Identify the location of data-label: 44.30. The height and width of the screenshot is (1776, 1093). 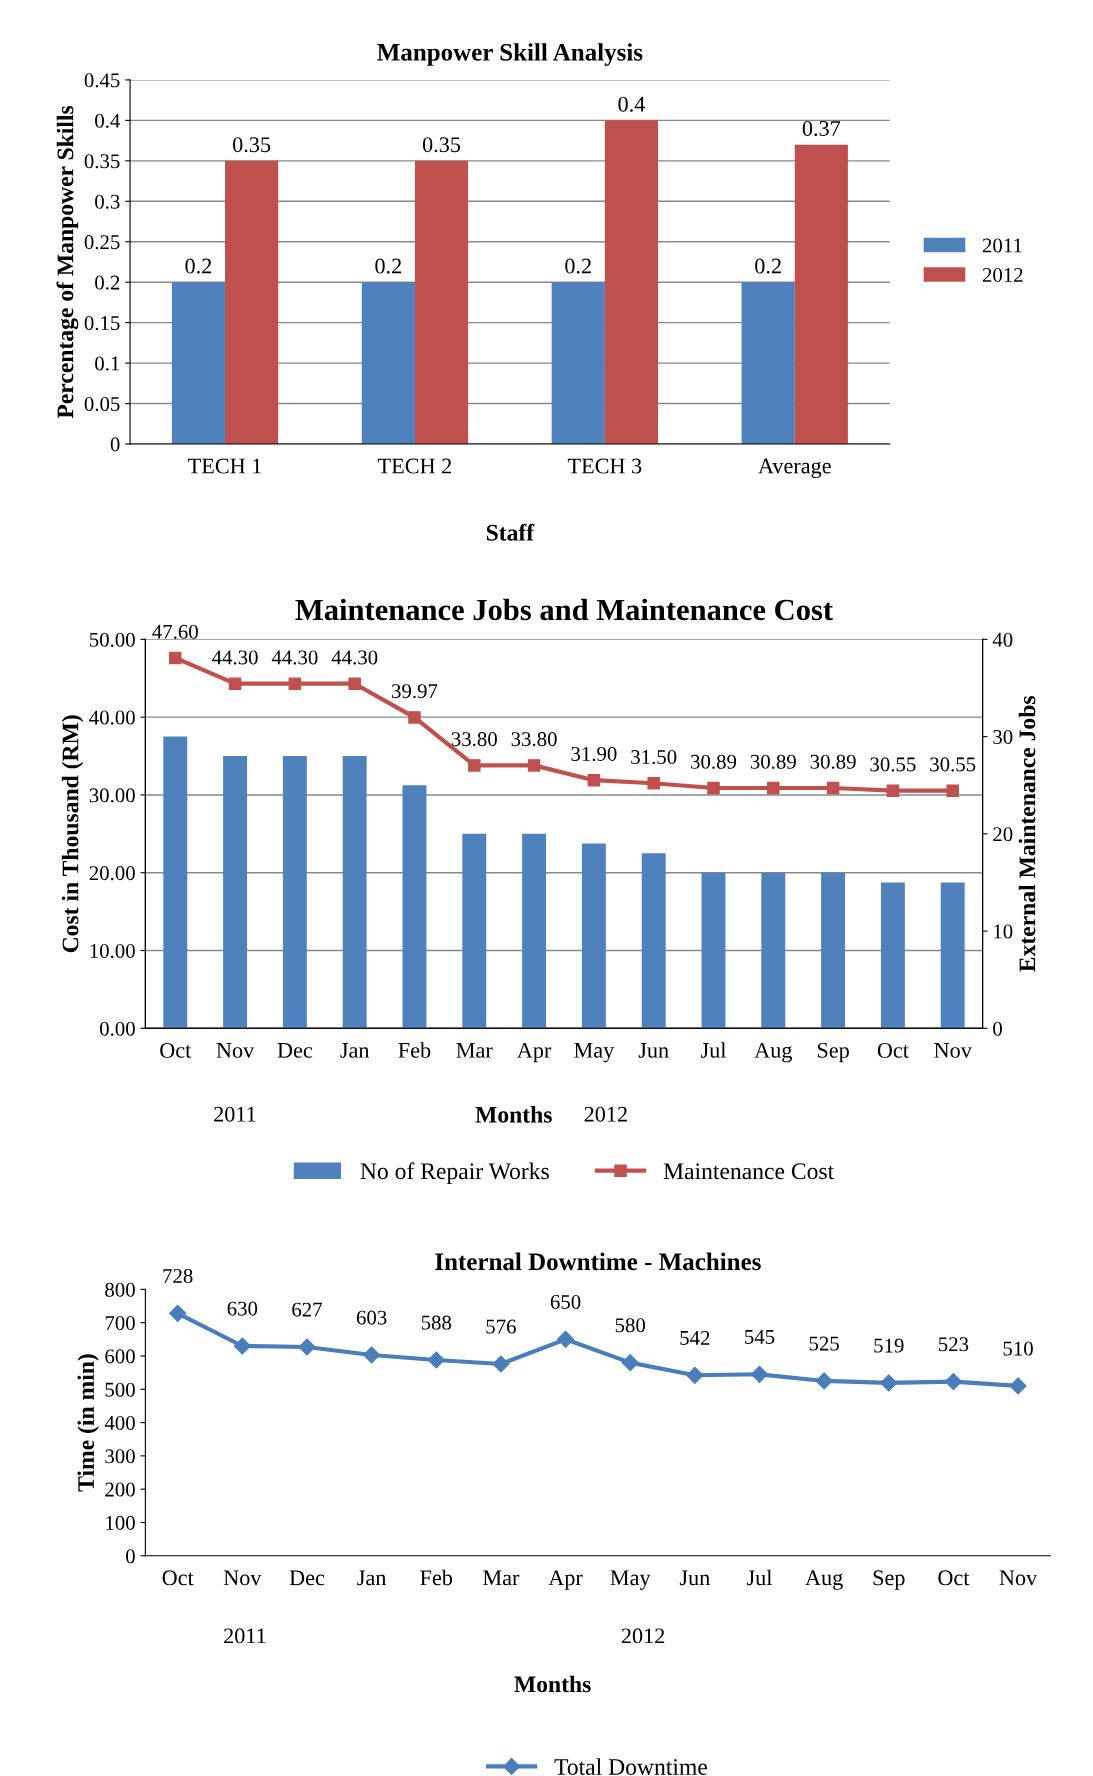
(235, 657).